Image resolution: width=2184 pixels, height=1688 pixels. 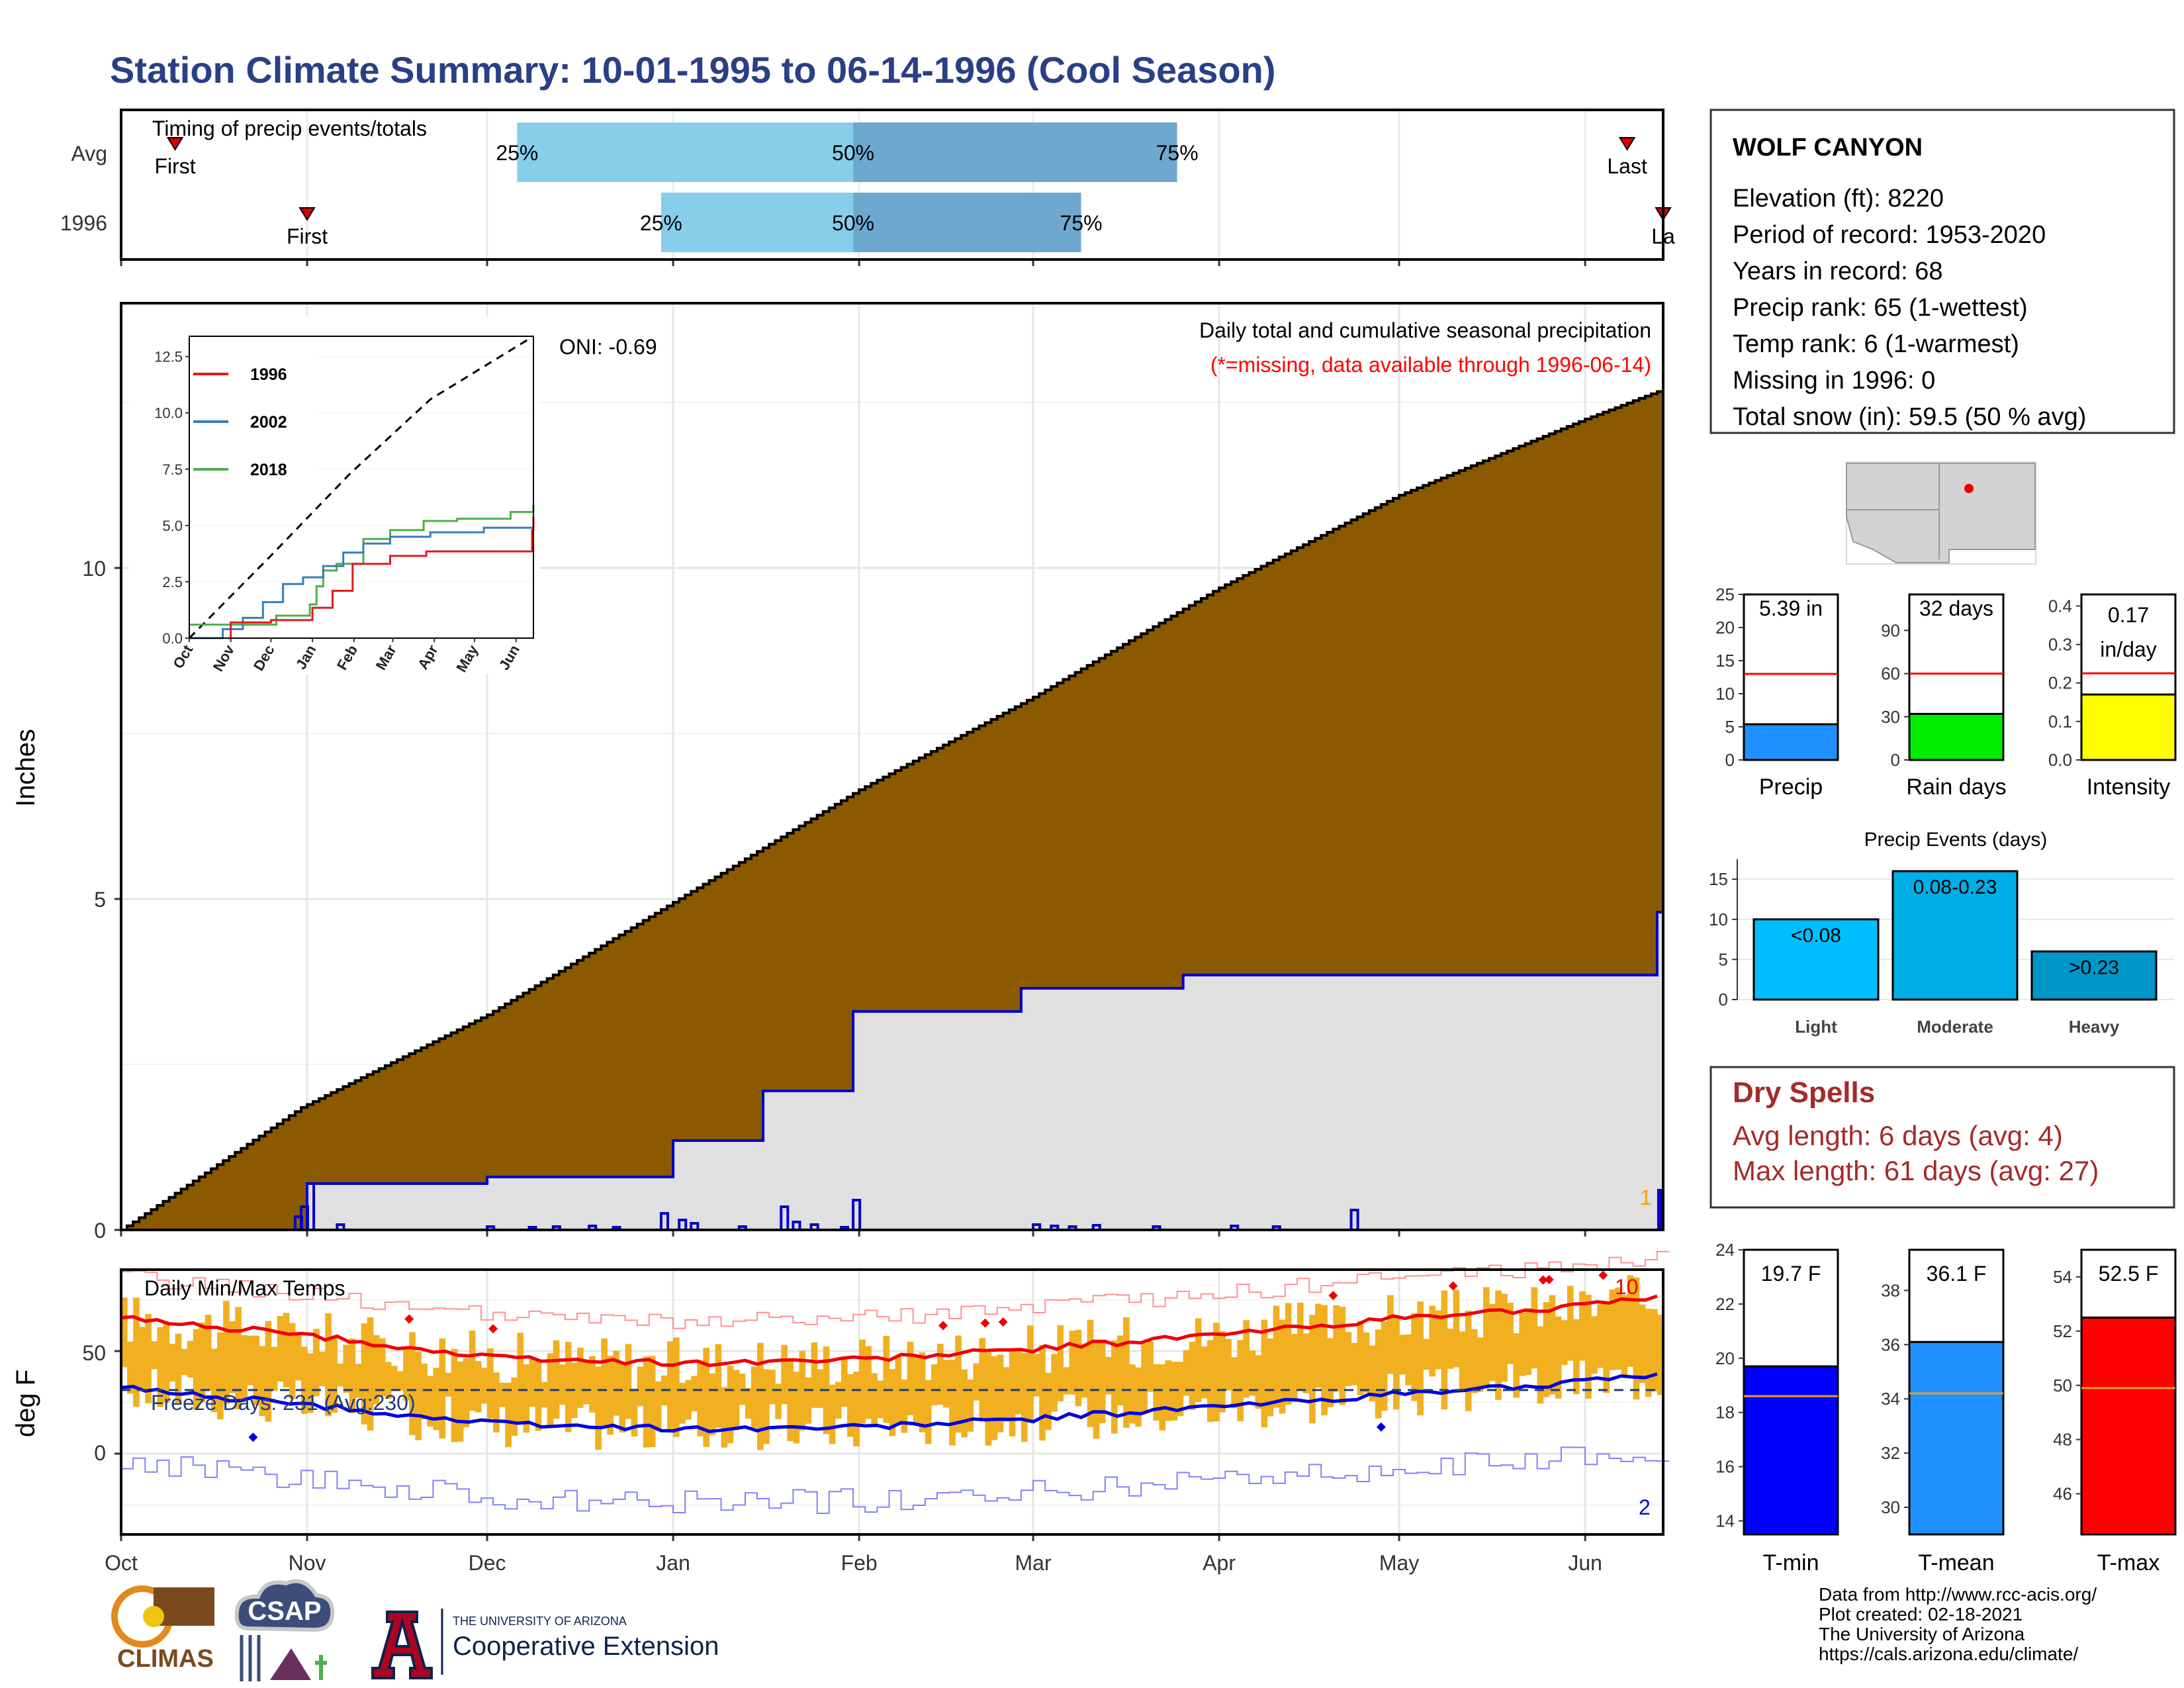 I want to click on temp-chart-tick-label: 14, so click(x=1725, y=1521).